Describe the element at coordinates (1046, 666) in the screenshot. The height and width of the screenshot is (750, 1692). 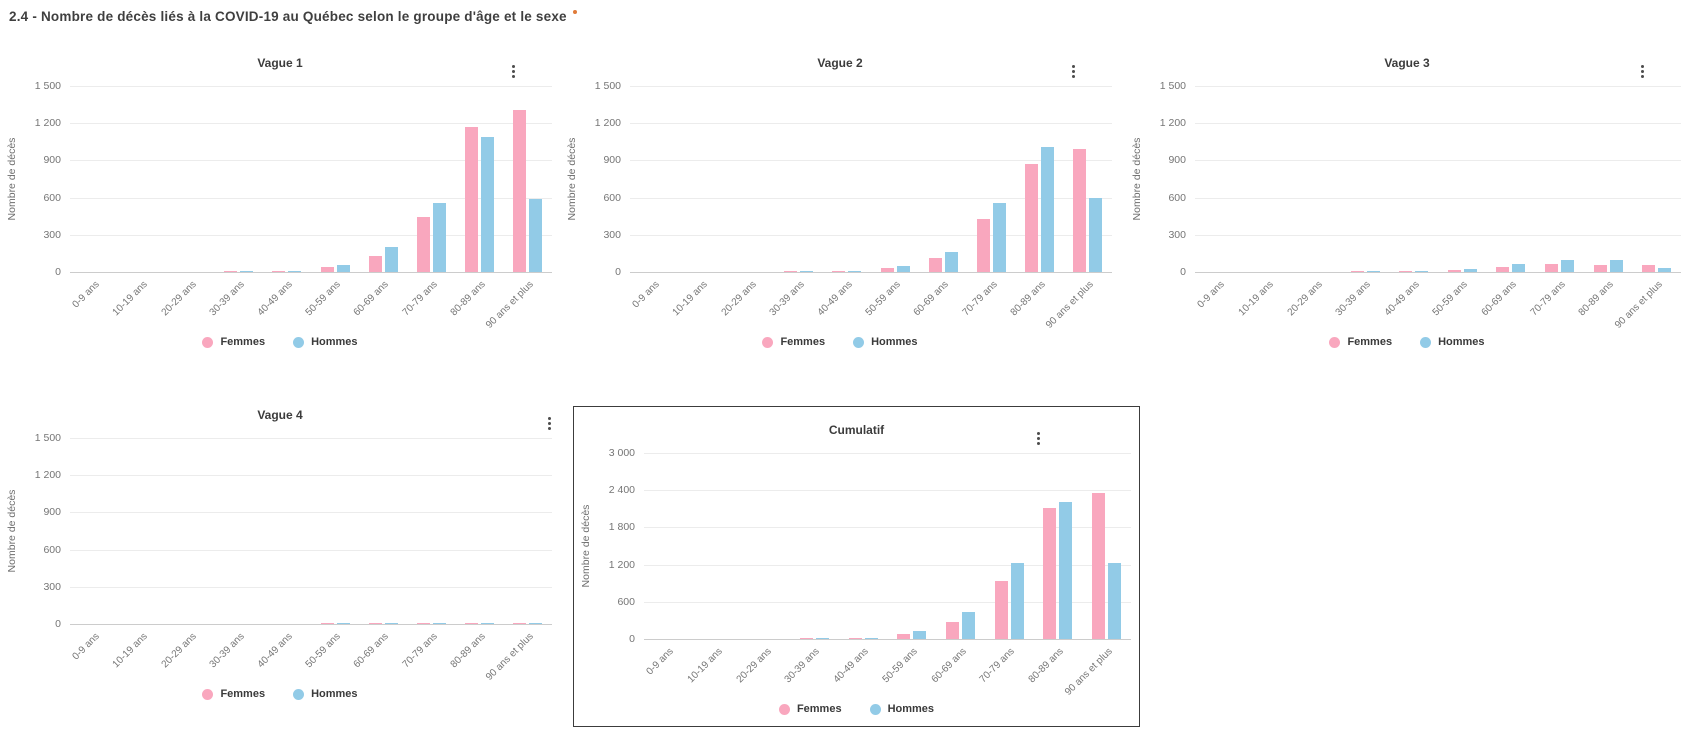
I see `x-tick-label: 80-89 ans` at that location.